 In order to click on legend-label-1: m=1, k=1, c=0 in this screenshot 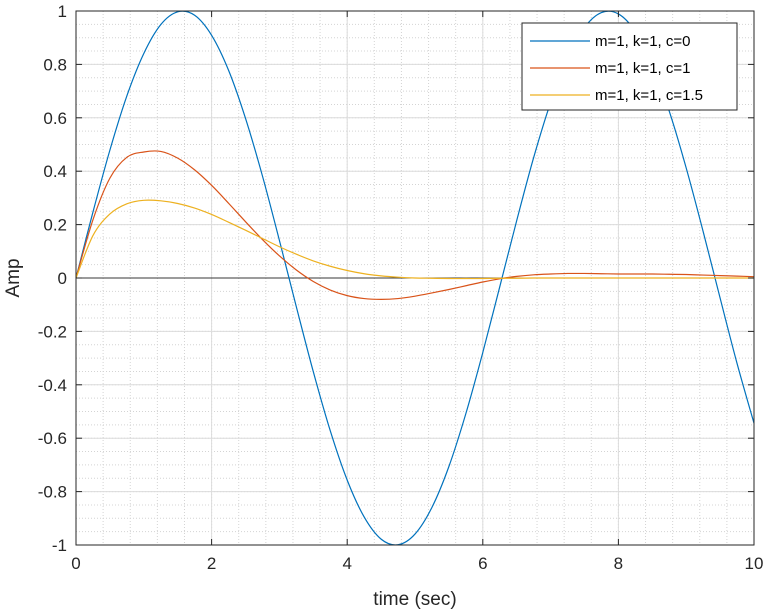, I will do `click(642, 41)`.